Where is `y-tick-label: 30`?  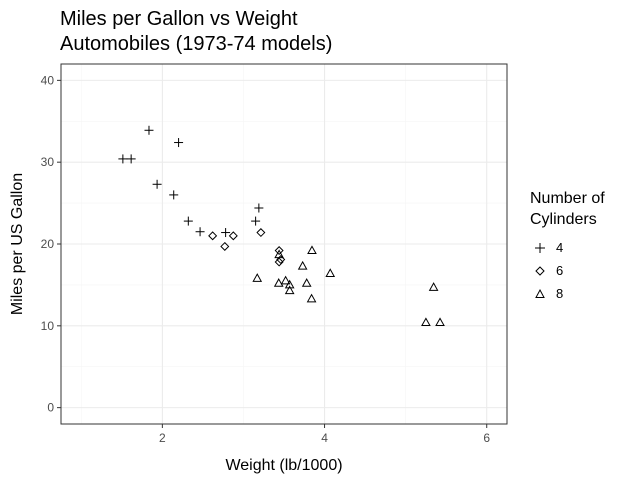 y-tick-label: 30 is located at coordinates (48, 162).